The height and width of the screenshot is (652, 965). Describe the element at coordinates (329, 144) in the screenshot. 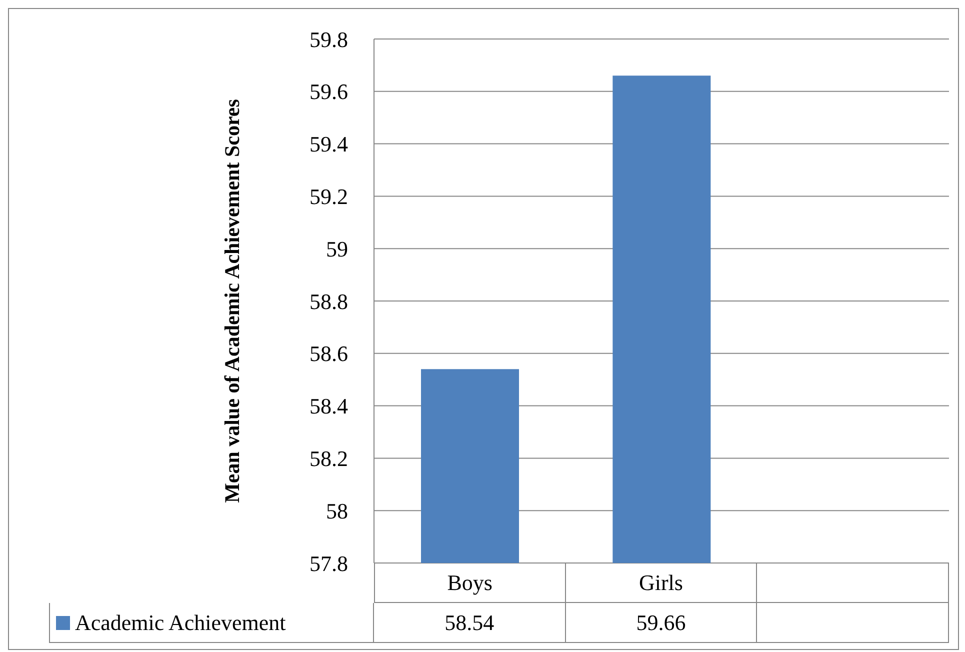

I see `y-tick-label: 59.4` at that location.